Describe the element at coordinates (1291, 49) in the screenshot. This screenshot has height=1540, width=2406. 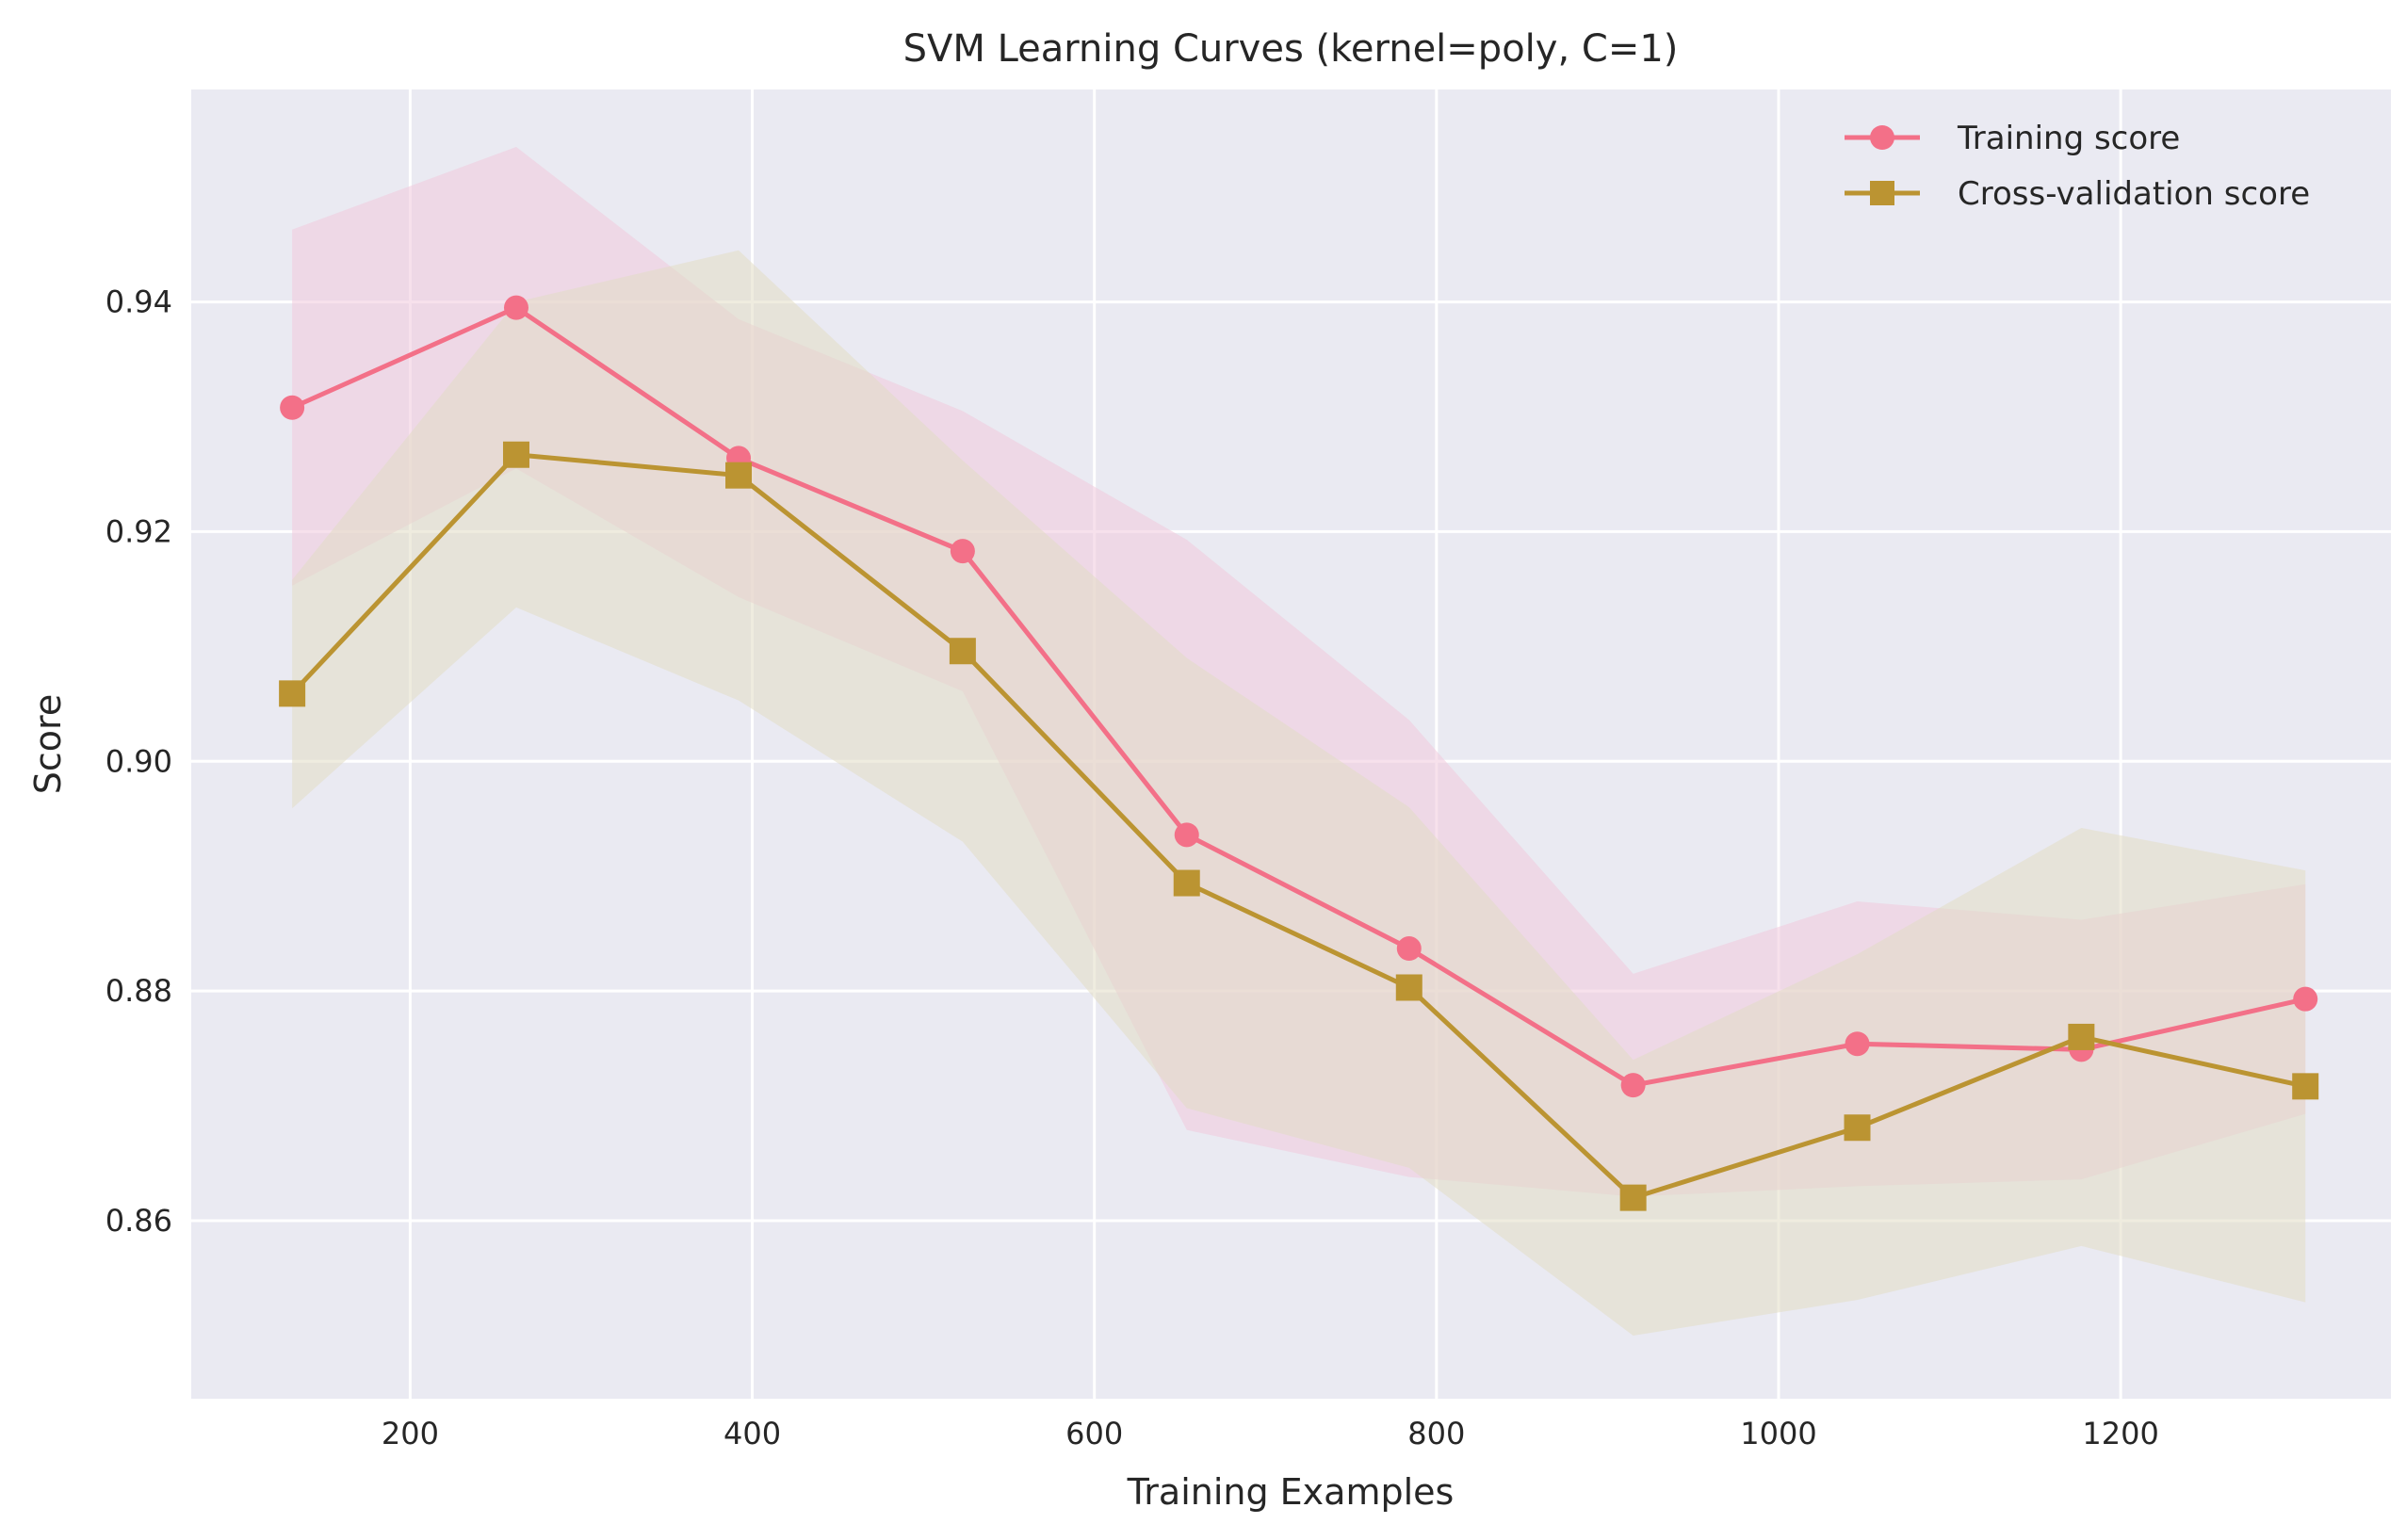
I see `chart-title: SVM Learning Curves (kernel=poly, C=1)` at that location.